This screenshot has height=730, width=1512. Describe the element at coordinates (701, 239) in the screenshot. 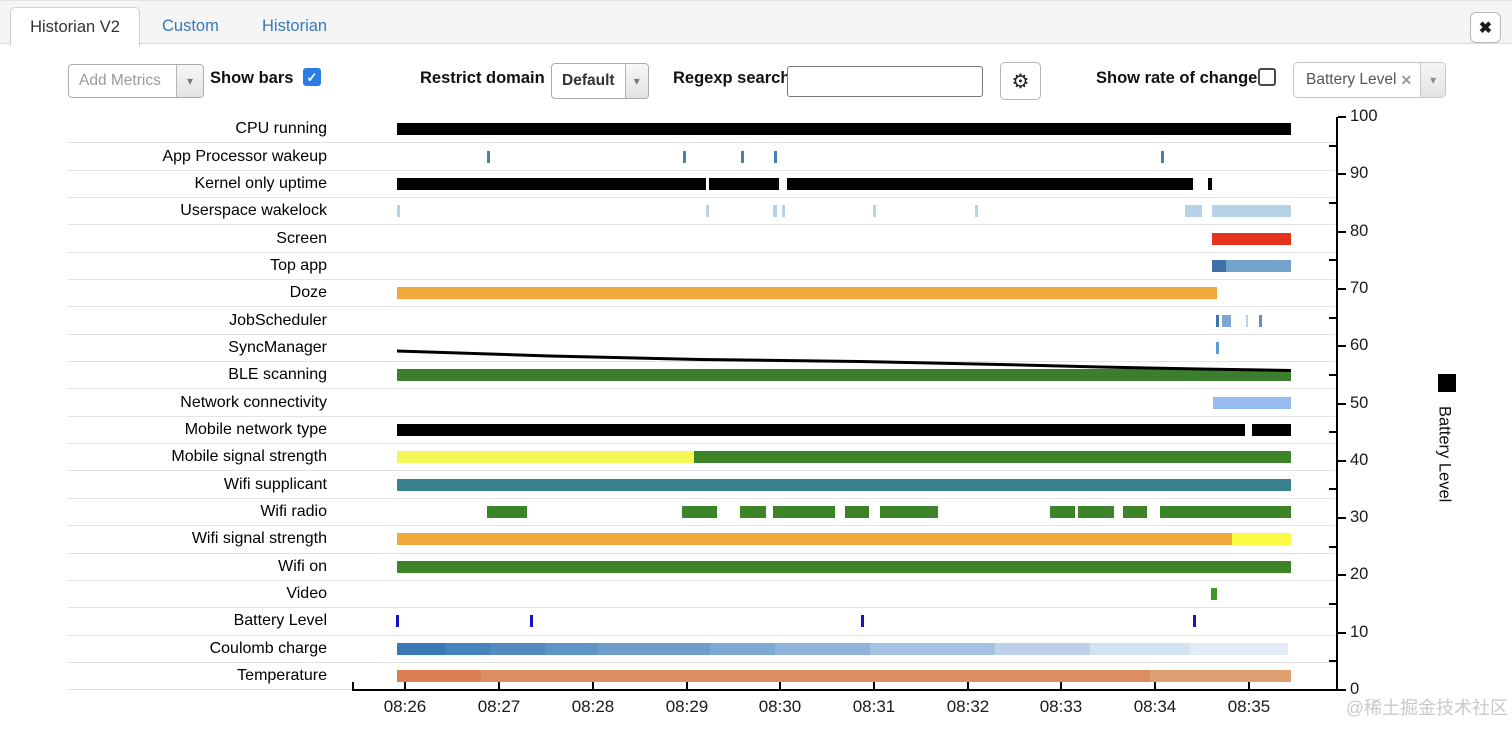

I see `metric-row: Screen` at that location.